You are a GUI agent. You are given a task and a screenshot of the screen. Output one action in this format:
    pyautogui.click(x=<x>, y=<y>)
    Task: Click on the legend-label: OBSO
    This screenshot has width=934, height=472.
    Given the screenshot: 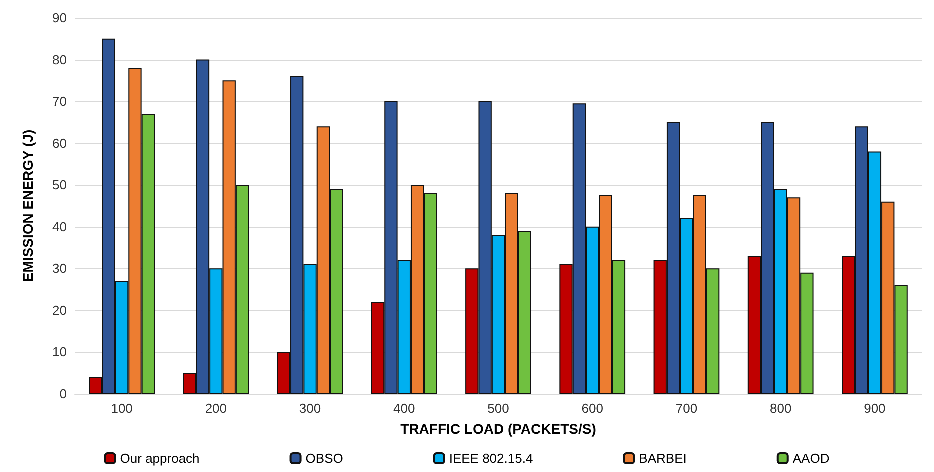 What is the action you would take?
    pyautogui.click(x=325, y=458)
    